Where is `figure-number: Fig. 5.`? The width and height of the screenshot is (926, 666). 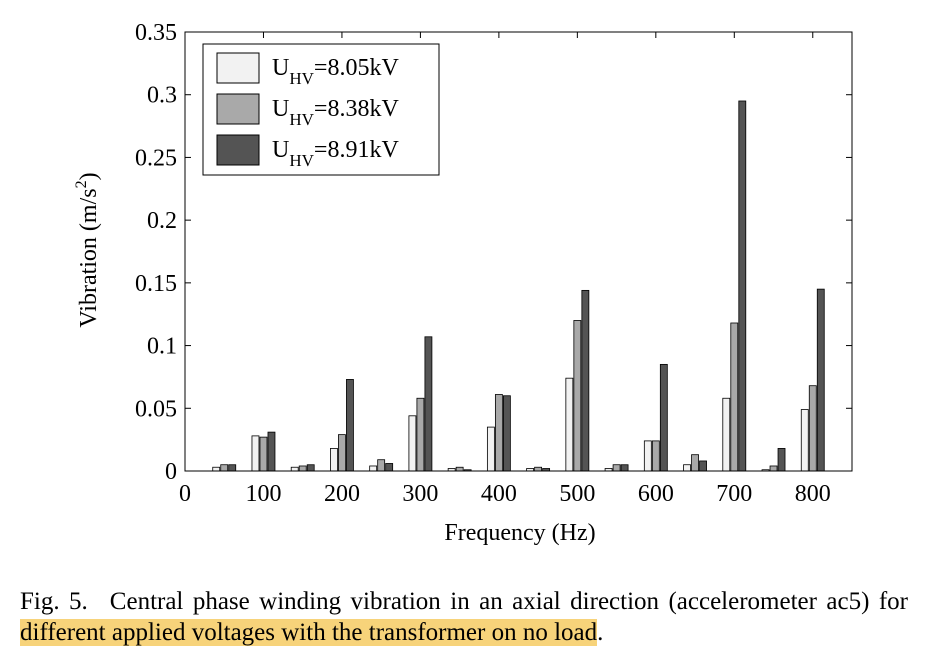
figure-number: Fig. 5. is located at coordinates (54, 601).